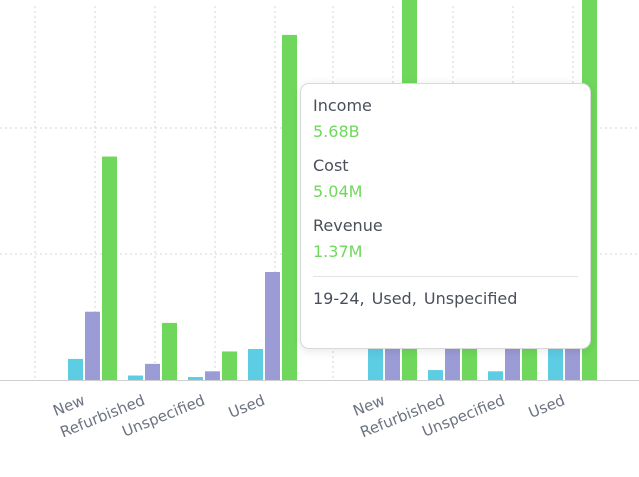  I want to click on bar-19-24-unspecified-revenue, so click(512, 362).